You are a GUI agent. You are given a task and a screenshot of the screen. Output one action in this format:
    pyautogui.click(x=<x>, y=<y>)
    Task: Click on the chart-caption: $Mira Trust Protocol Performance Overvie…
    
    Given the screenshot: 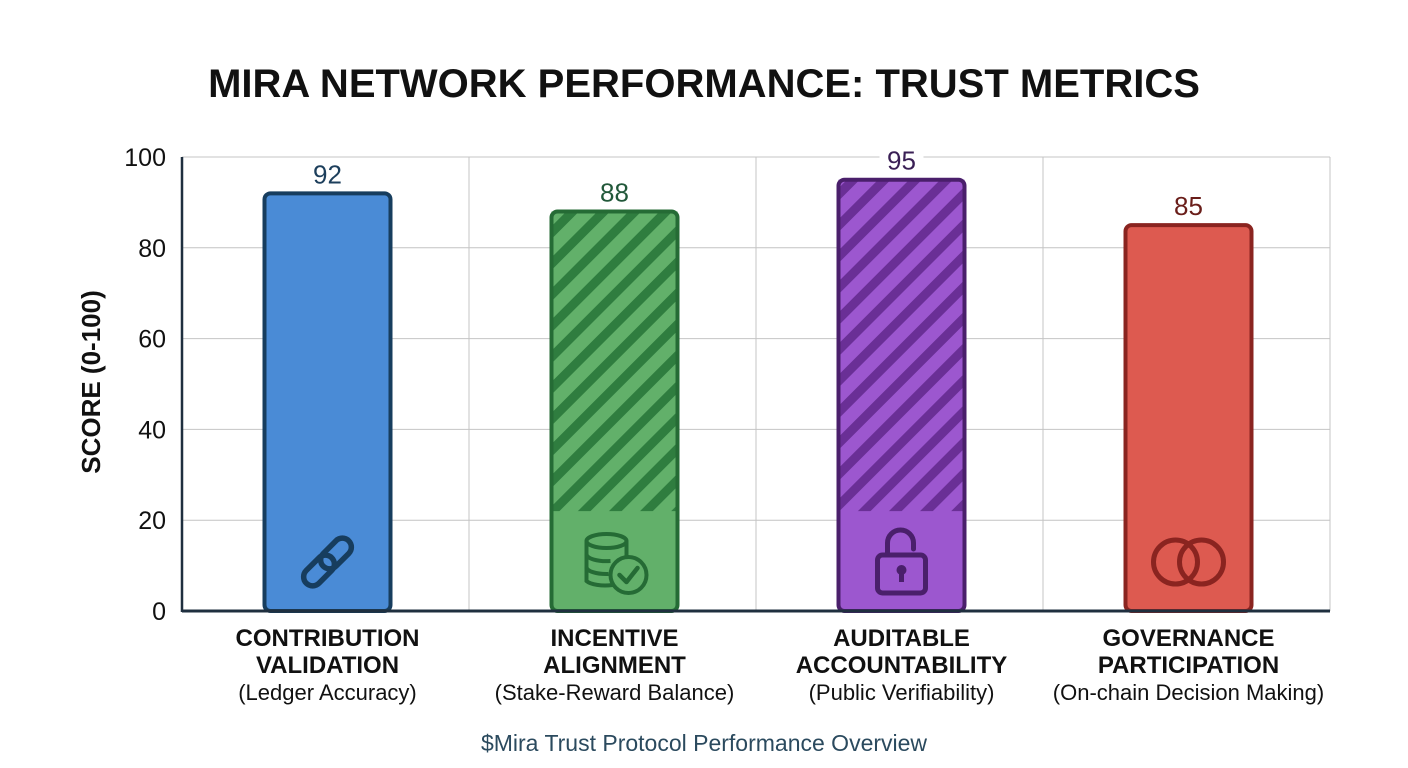 What is the action you would take?
    pyautogui.click(x=704, y=743)
    